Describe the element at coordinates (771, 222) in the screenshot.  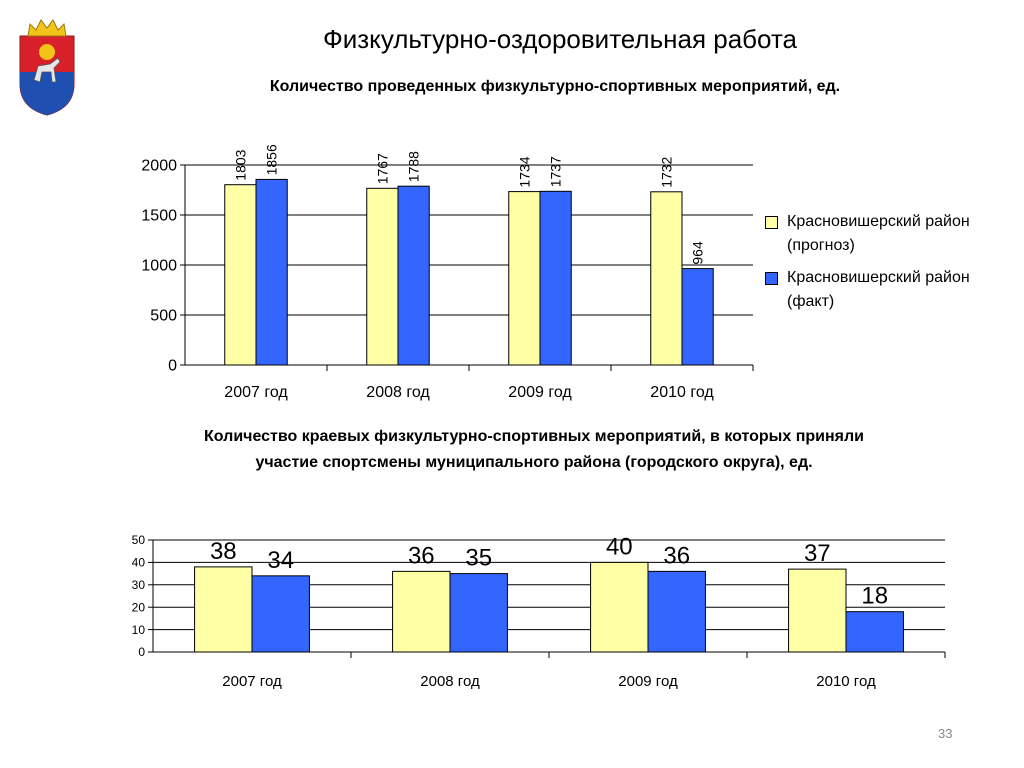
I see `legend-swatch-forecast` at that location.